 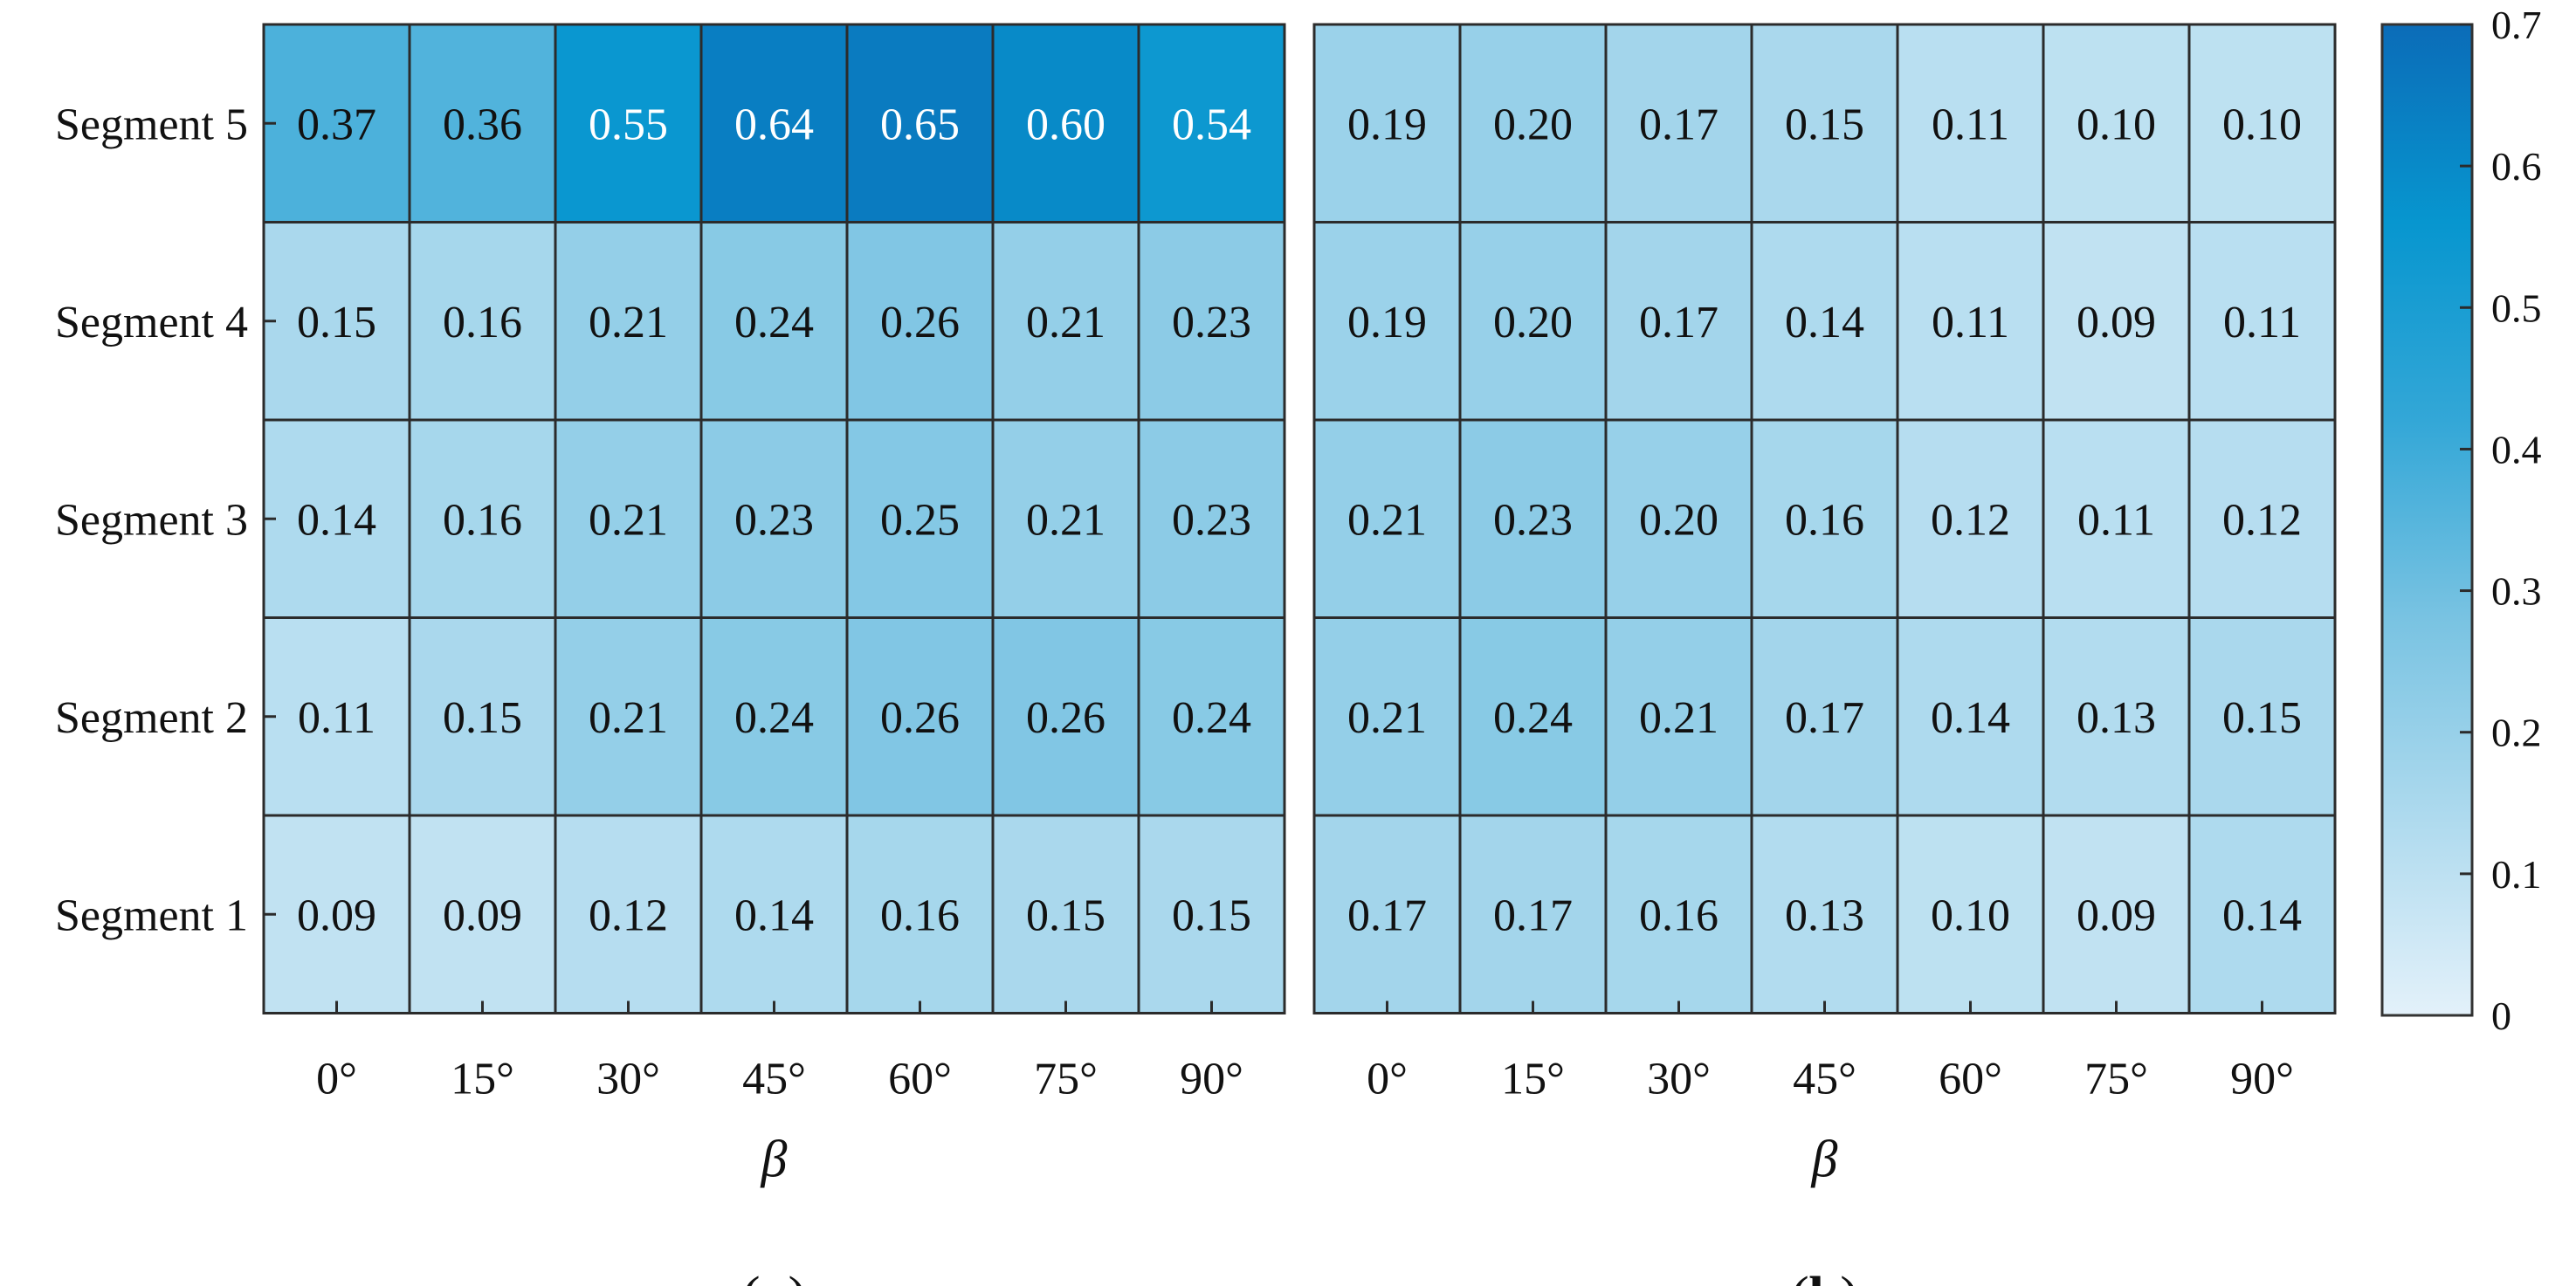 I want to click on heatmap-value-label: 0.37, so click(x=336, y=124).